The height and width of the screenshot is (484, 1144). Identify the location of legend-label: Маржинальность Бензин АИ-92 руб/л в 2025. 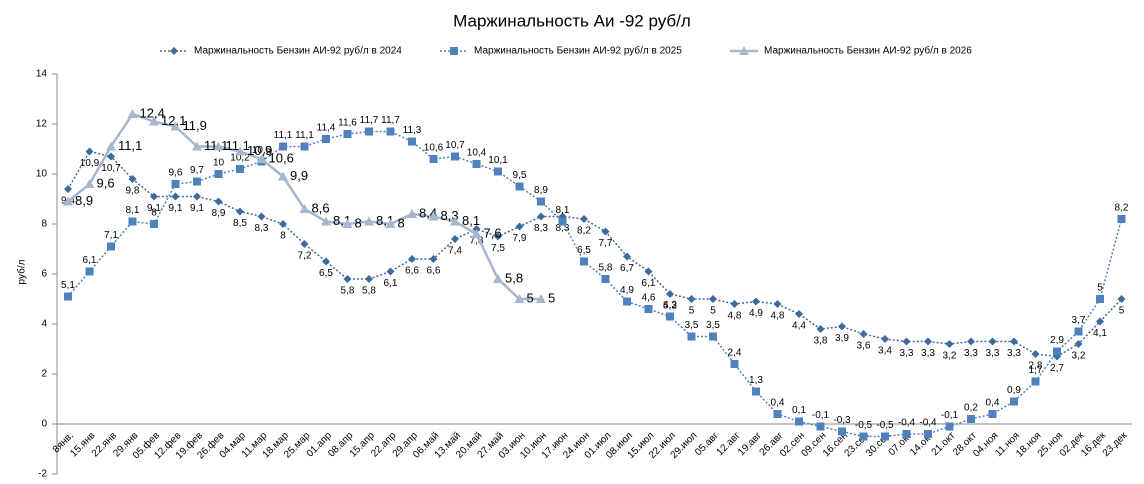
(578, 51).